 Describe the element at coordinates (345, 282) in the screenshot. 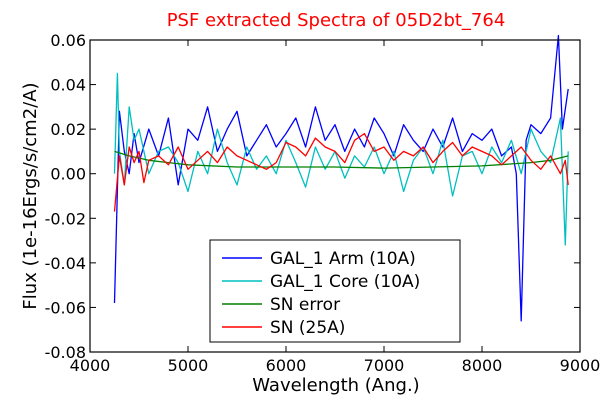

I see `legend-label-1: GAL_1 Core (10A)` at that location.